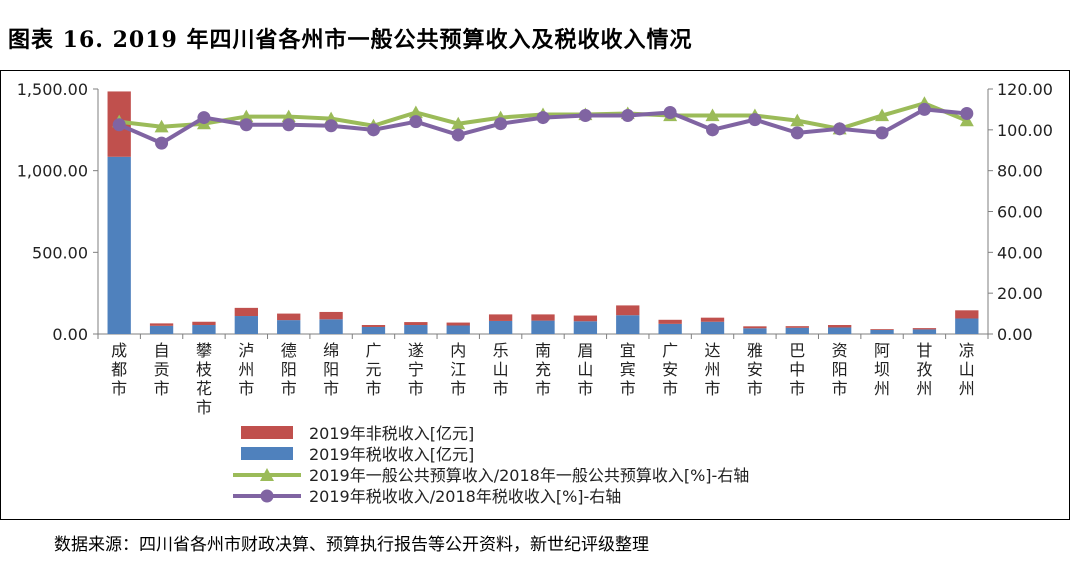  What do you see at coordinates (60, 252) in the screenshot?
I see `left-tick-label: 500.00` at bounding box center [60, 252].